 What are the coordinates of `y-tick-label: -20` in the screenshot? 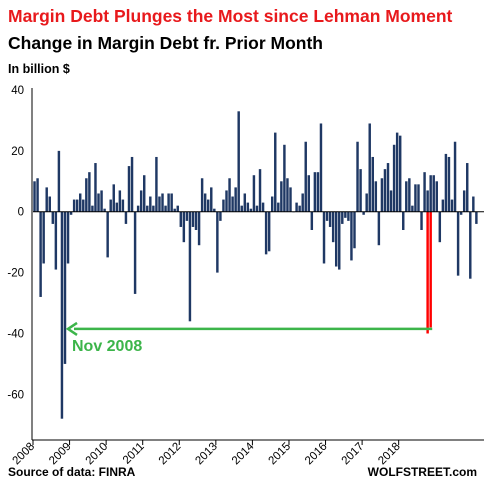 It's located at (15, 274).